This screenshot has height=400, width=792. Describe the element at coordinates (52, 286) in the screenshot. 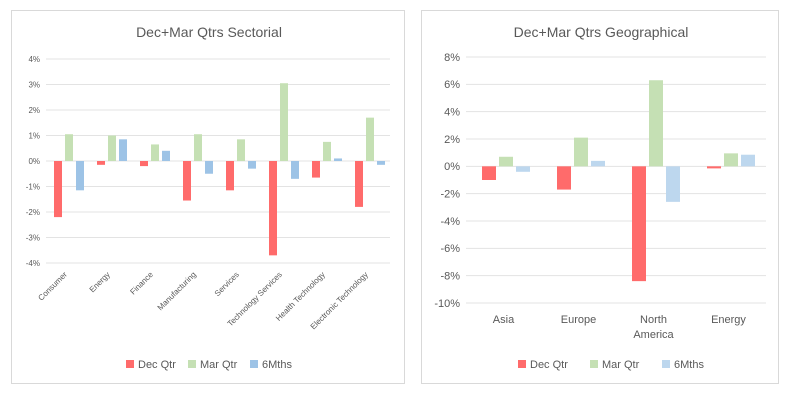

I see `x-tick-label: Consumer` at that location.